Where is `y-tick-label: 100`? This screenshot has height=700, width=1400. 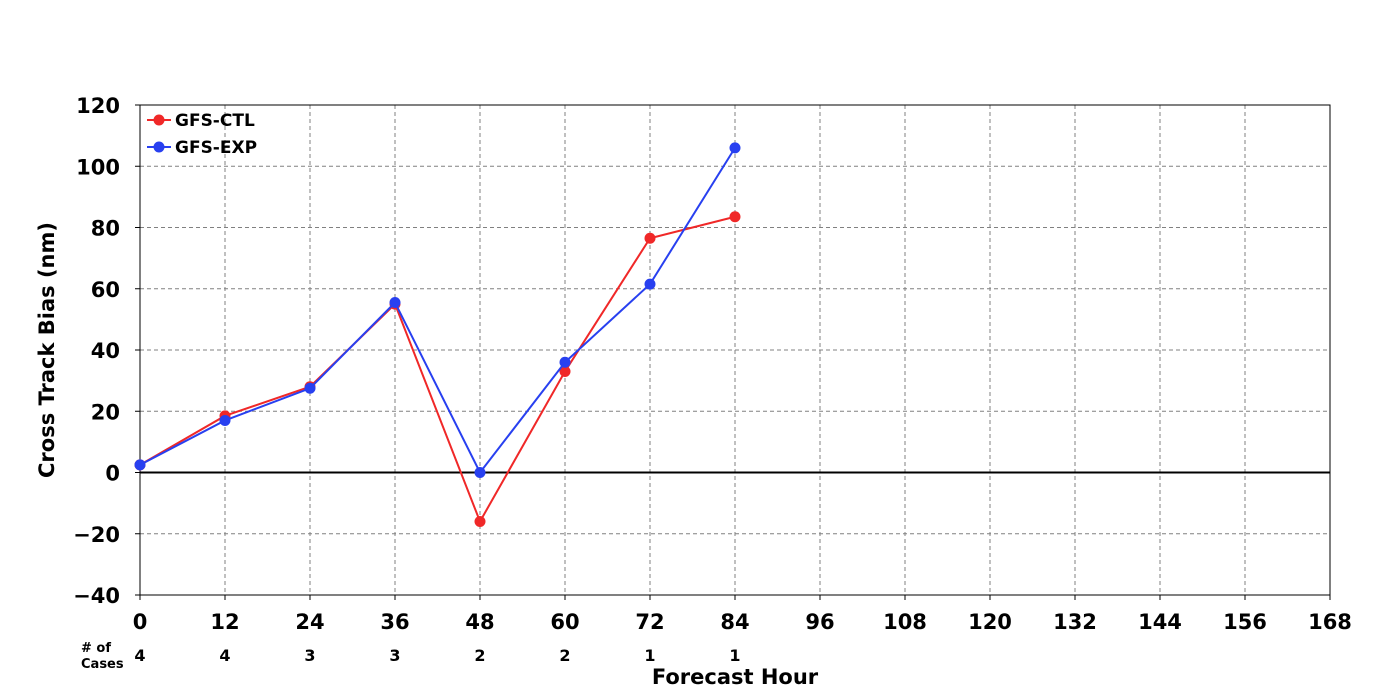
y-tick-label: 100 is located at coordinates (98, 167).